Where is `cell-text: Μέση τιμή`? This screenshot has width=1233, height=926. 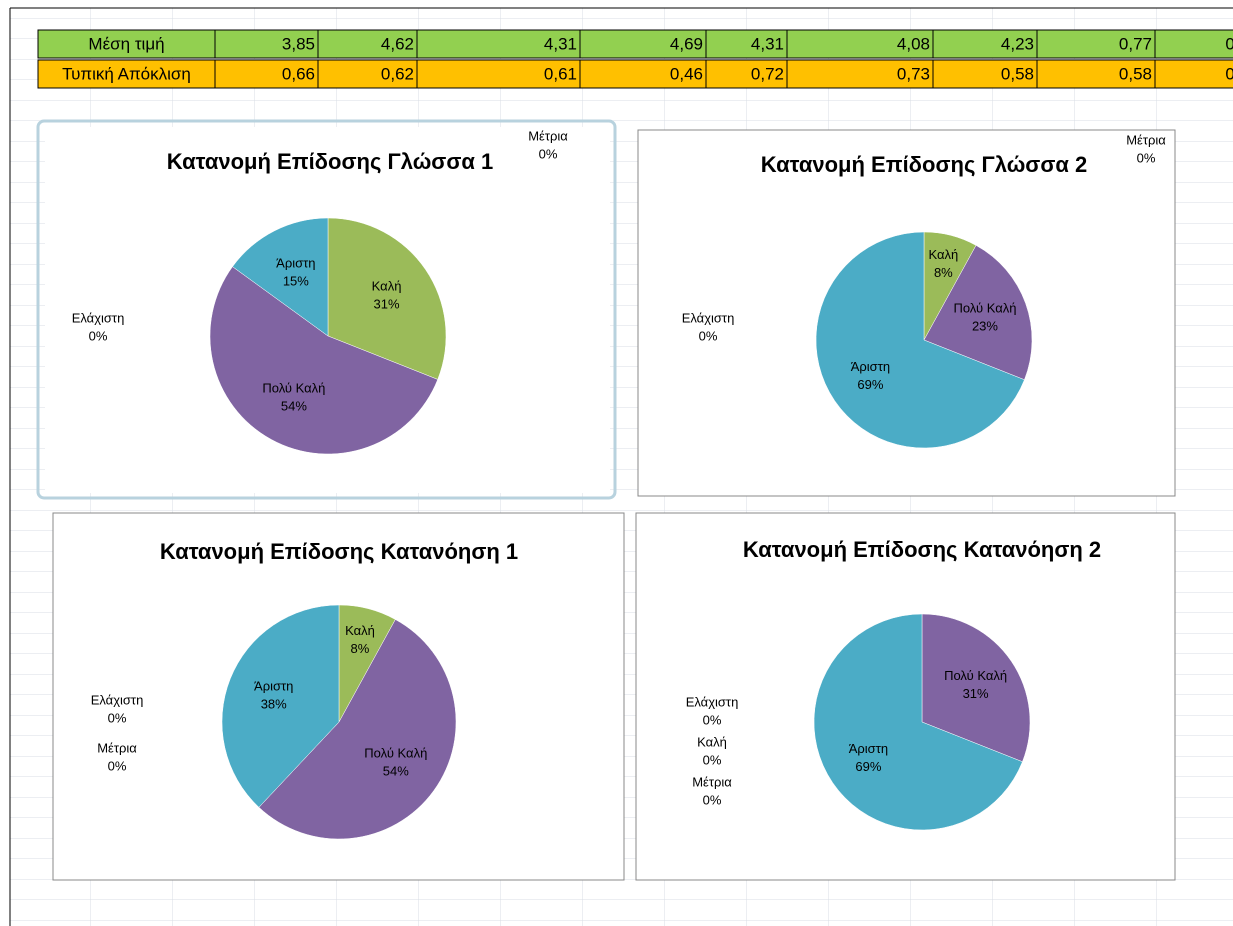
cell-text: Μέση τιμή is located at coordinates (126, 43).